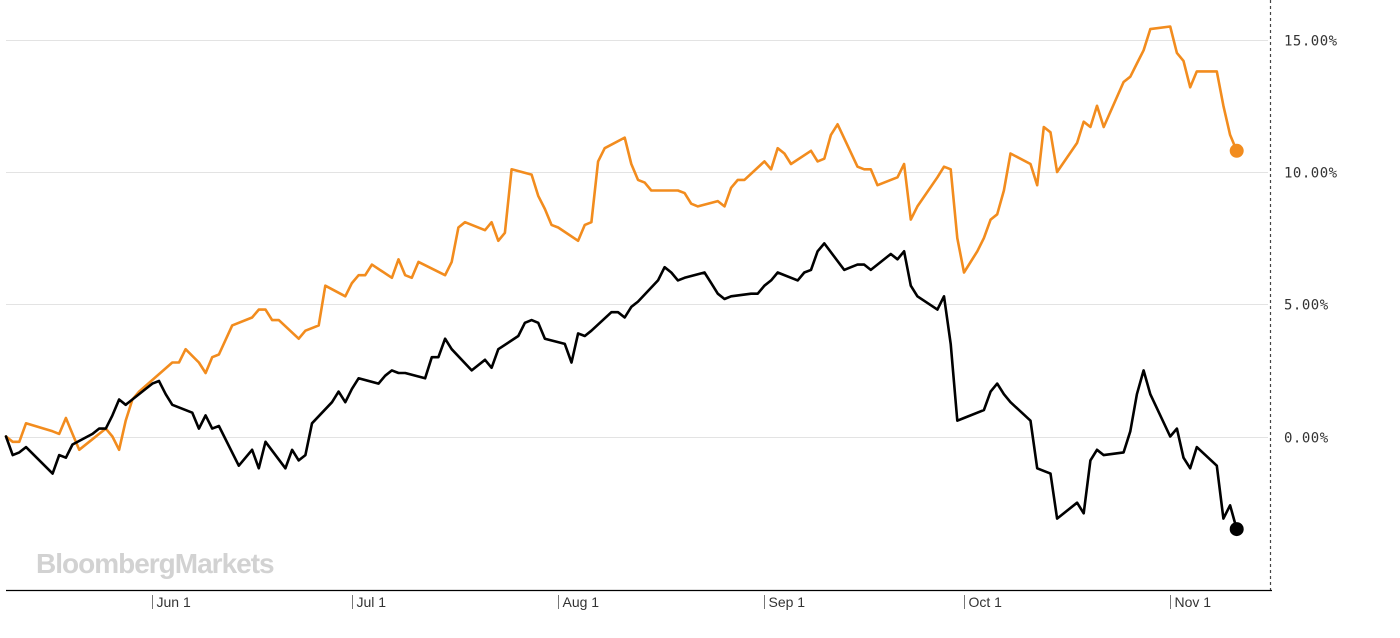 This screenshot has height=638, width=1400. Describe the element at coordinates (682, 602) in the screenshot. I see `x-axis: Jun 1 Jul 1 Aug 1 Sep 1 Oct 1 Nov 1` at that location.